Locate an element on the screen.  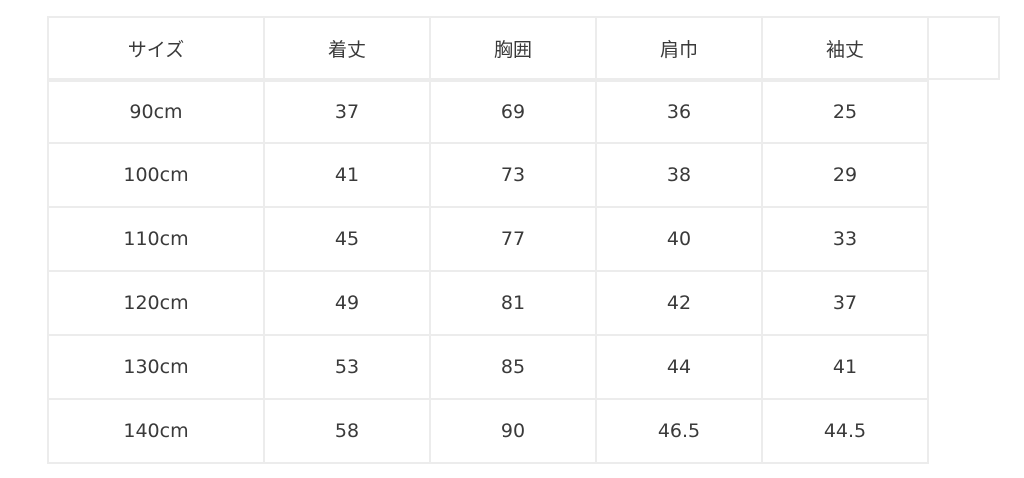
table-cell: 46.5 is located at coordinates (680, 432).